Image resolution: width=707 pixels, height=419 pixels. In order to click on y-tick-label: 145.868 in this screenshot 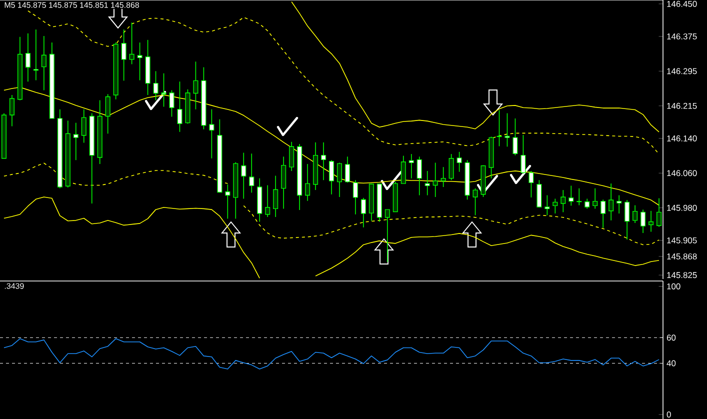, I will do `click(682, 256)`.